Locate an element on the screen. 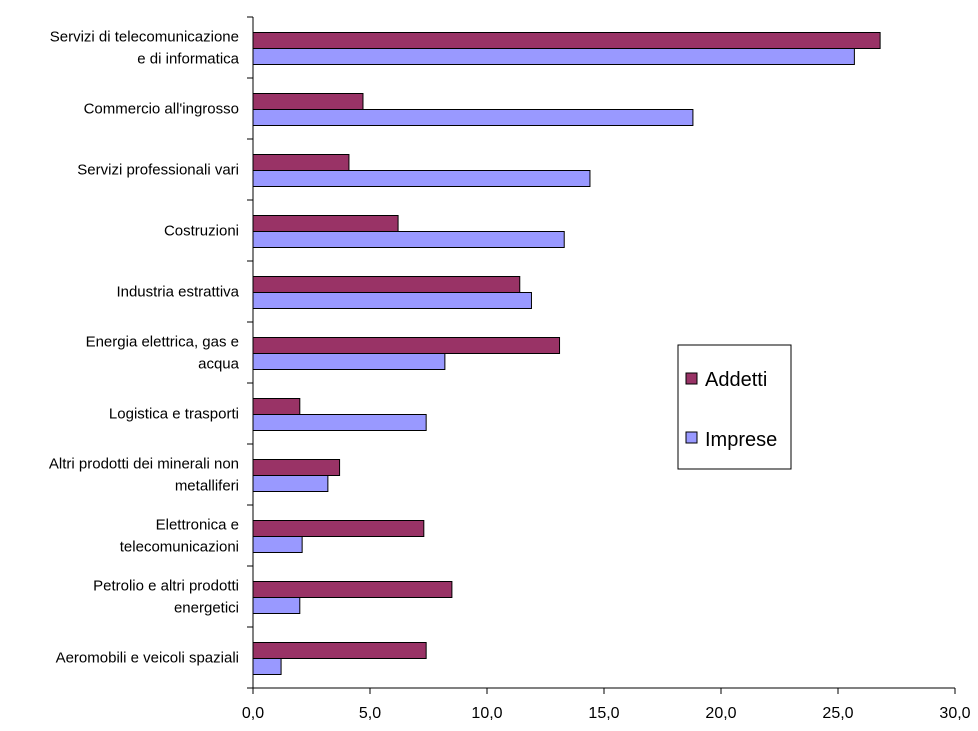 This screenshot has width=978, height=731. category-label: acqua is located at coordinates (219, 364).